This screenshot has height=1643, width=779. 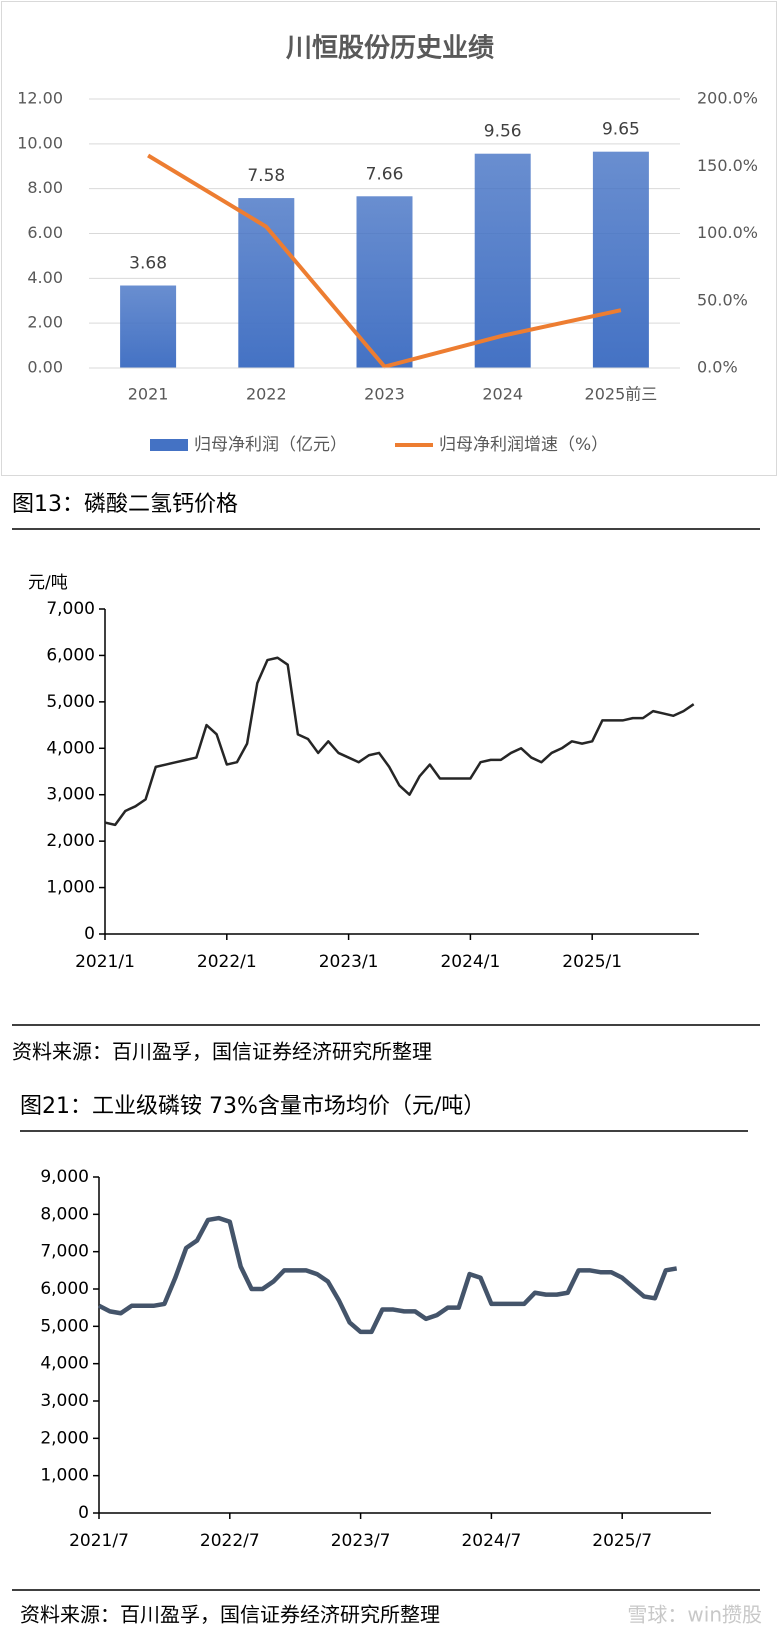 What do you see at coordinates (45, 367) in the screenshot?
I see `y-tick-label: 0.00` at bounding box center [45, 367].